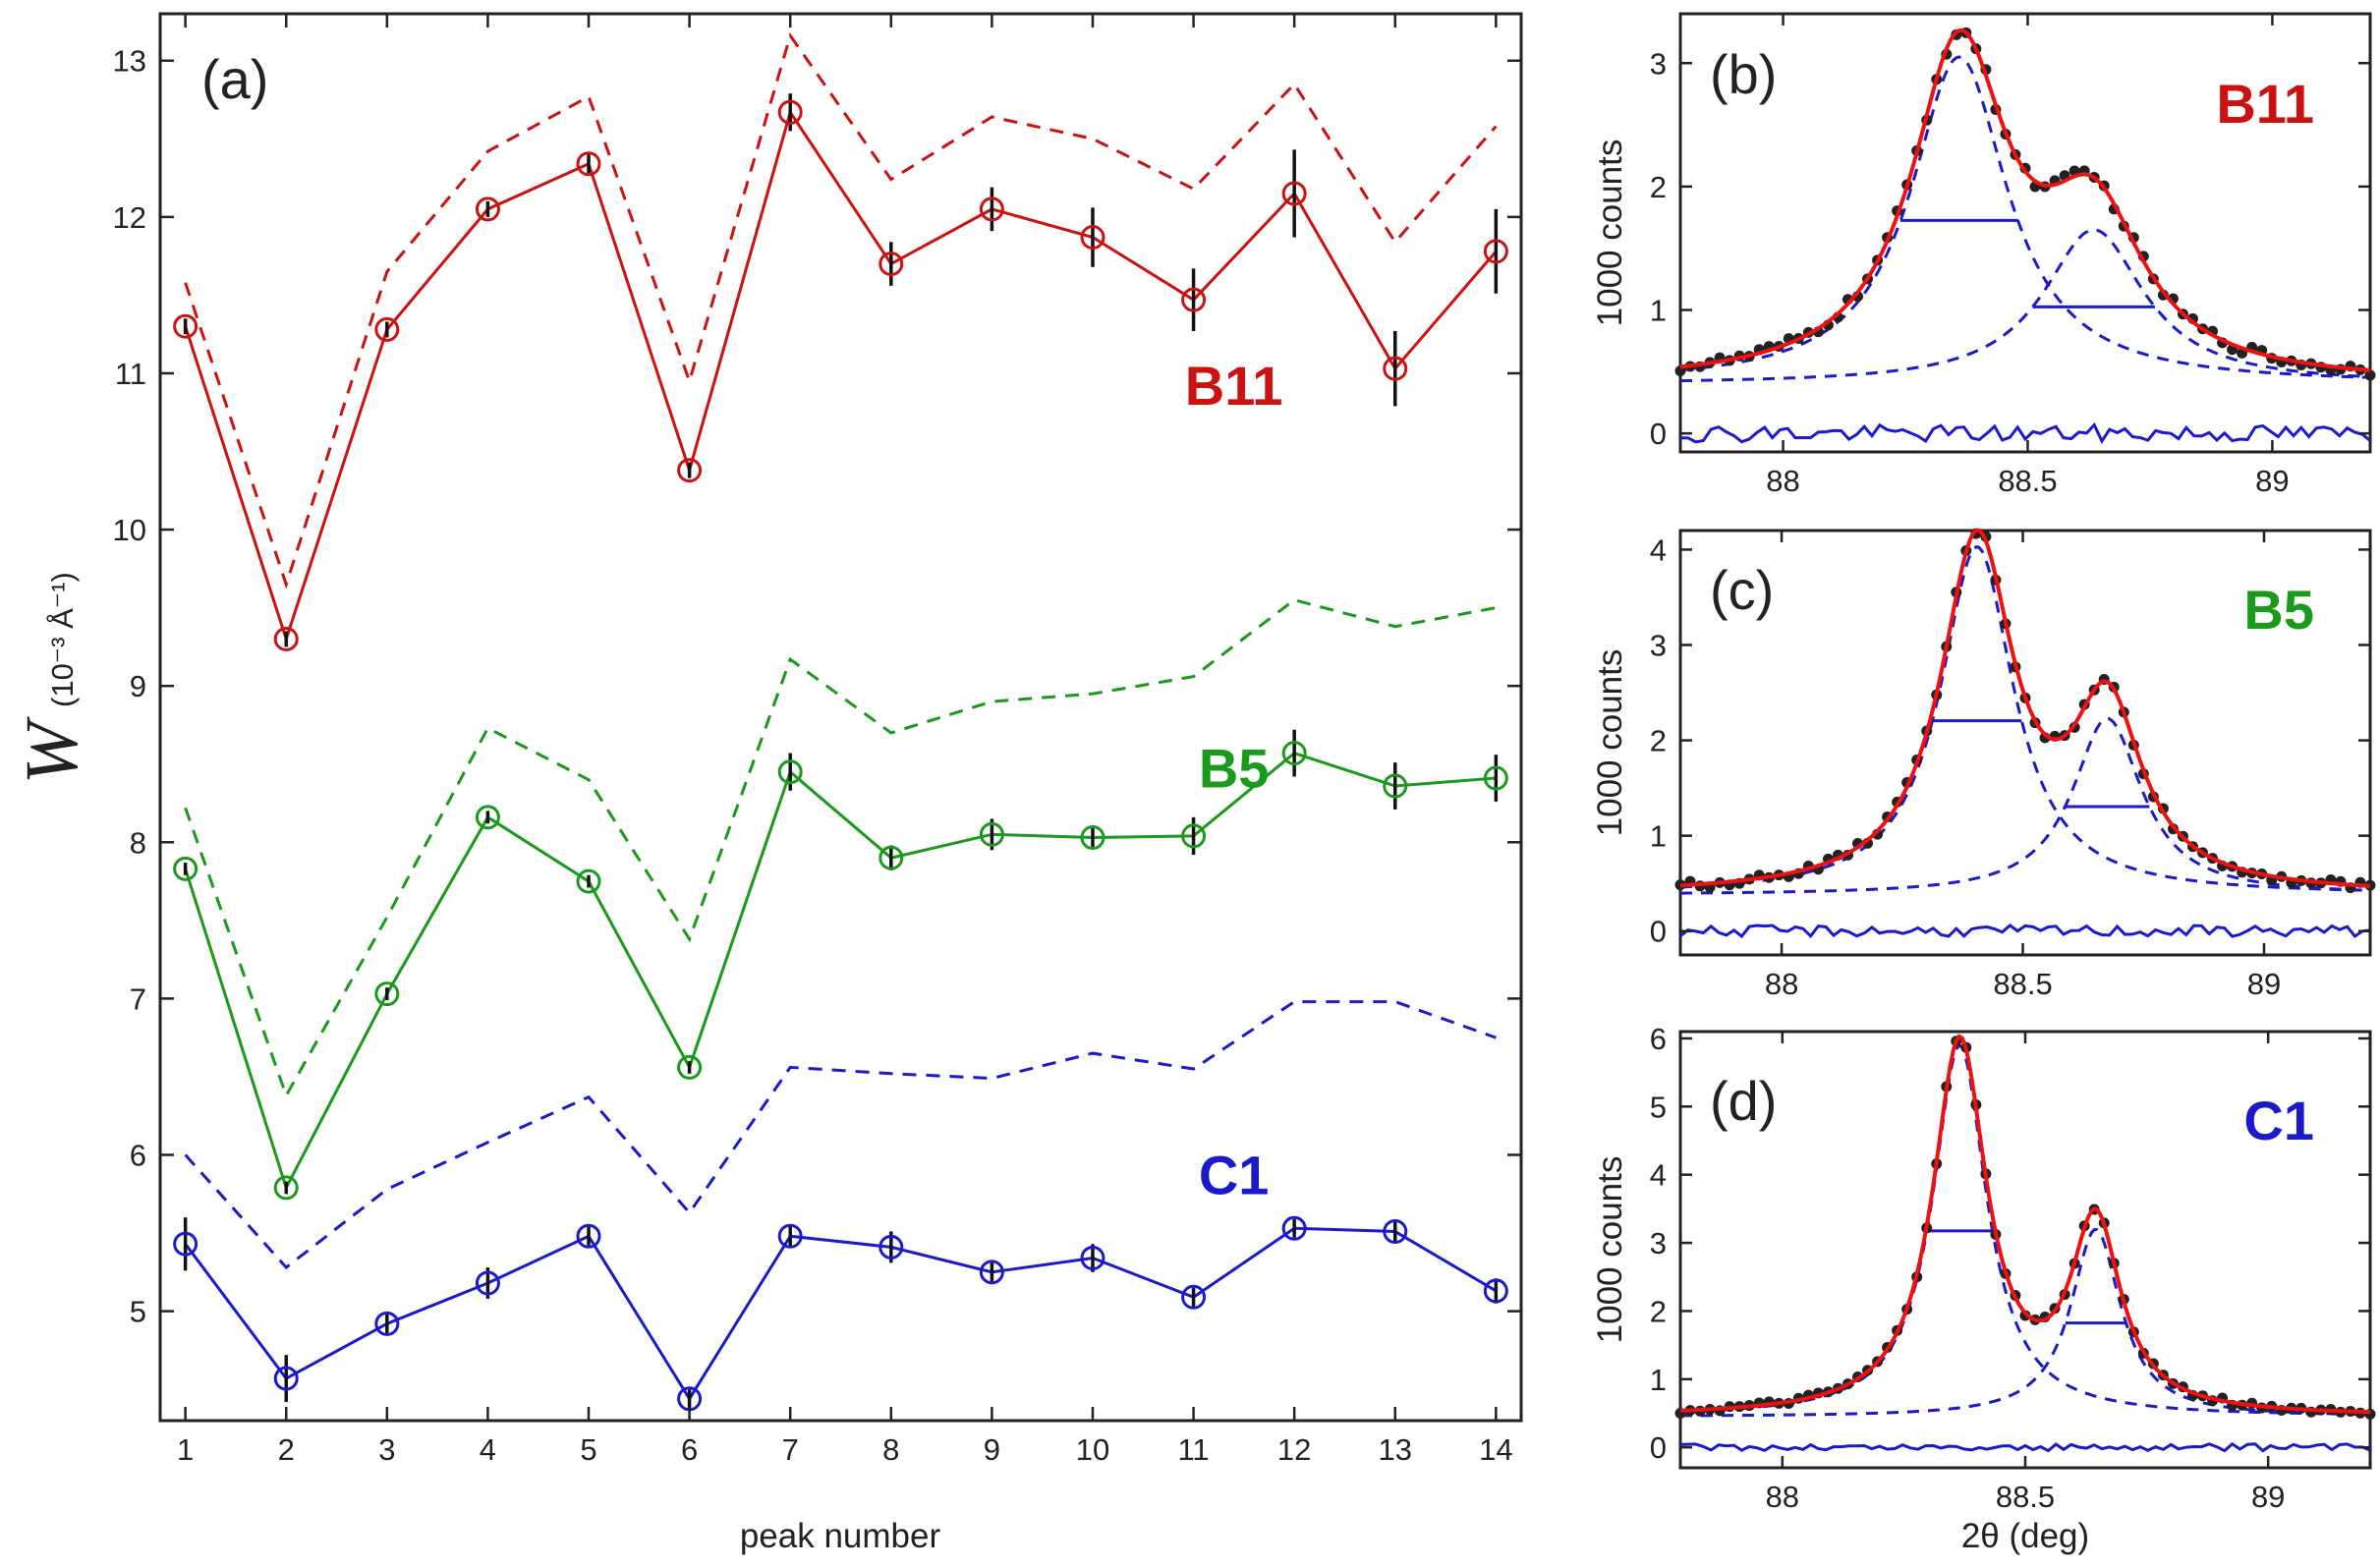  I want to click on x-tick-label: 6, so click(689, 1449).